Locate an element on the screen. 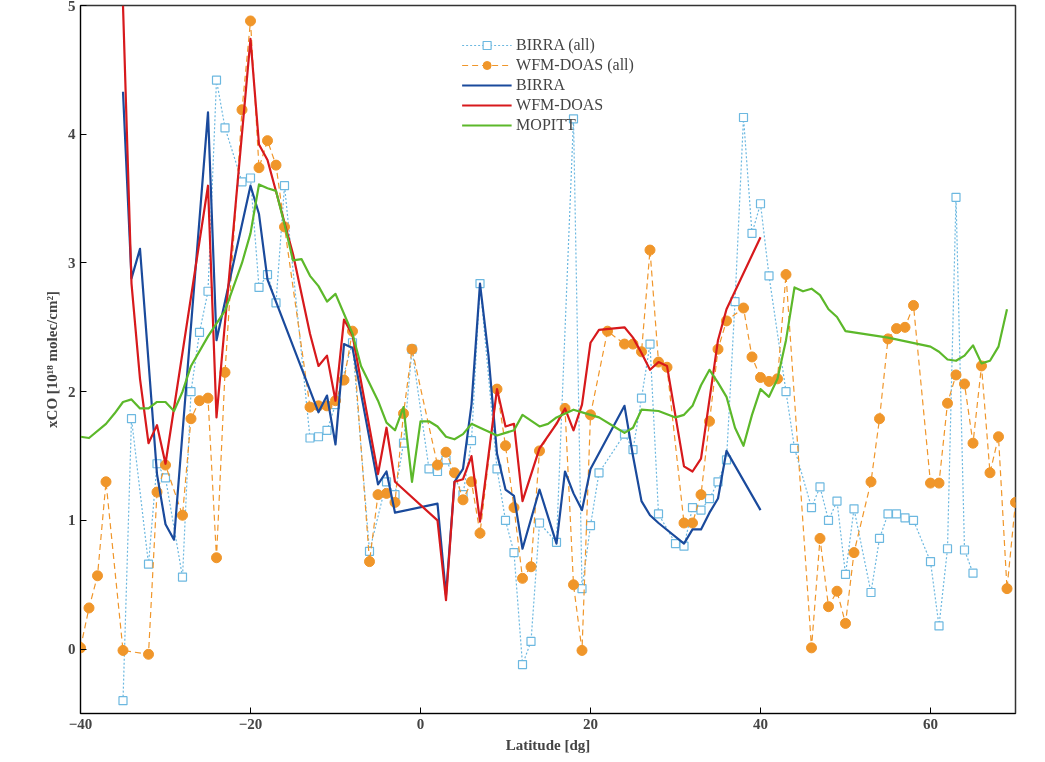  y-axis-title: xCO [10¹⁸ molec/cm²] is located at coordinates (52, 359).